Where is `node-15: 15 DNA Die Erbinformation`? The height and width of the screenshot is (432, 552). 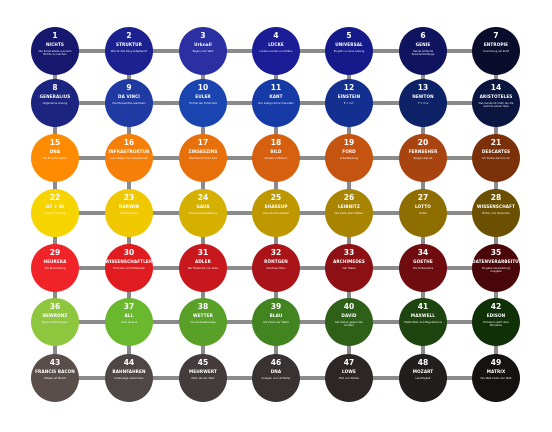 node-15: 15 DNA Die Erbinformation is located at coordinates (55, 158).